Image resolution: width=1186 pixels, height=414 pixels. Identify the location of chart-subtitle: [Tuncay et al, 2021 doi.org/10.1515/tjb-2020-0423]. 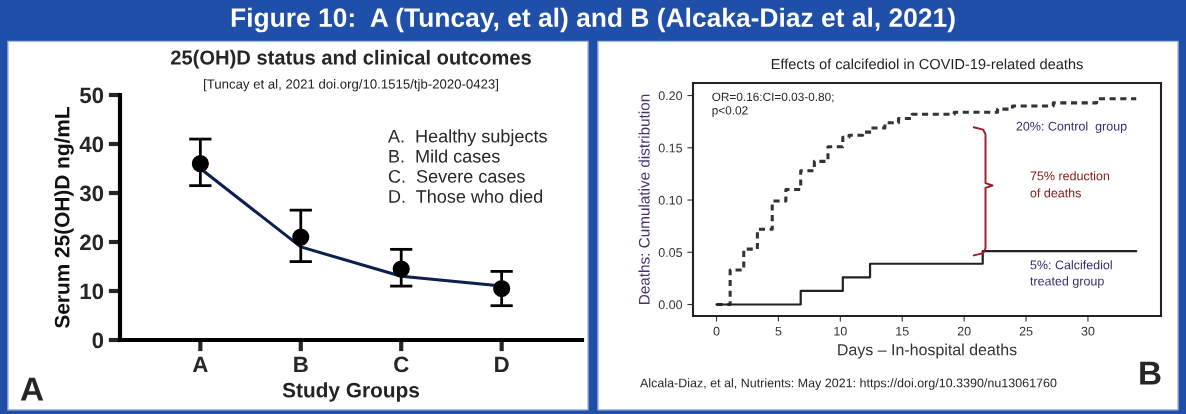
(351, 85).